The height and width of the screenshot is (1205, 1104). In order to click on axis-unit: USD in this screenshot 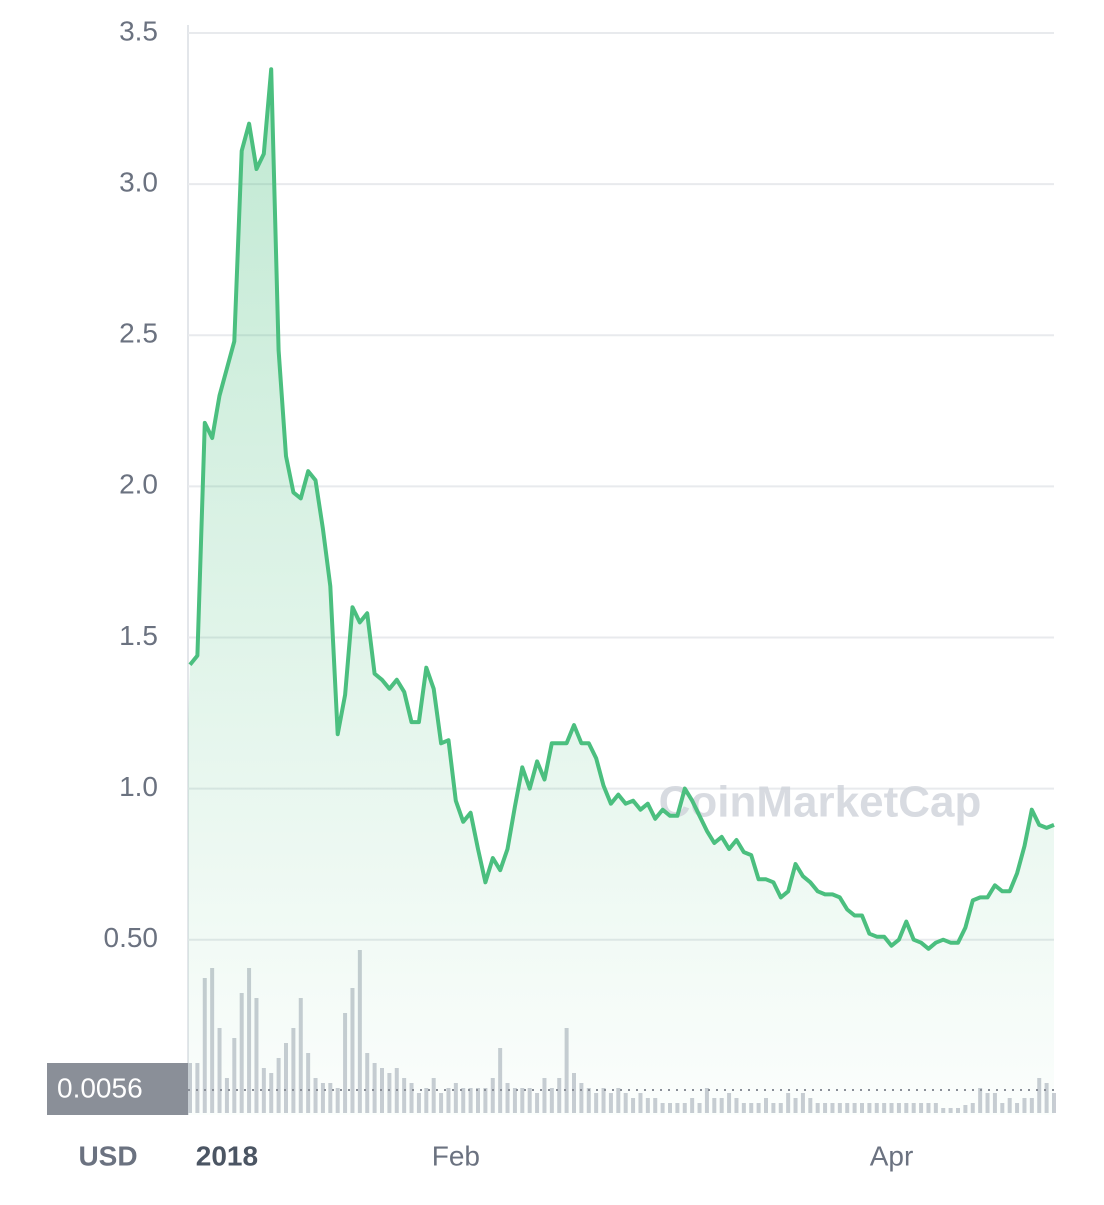, I will do `click(107, 1155)`.